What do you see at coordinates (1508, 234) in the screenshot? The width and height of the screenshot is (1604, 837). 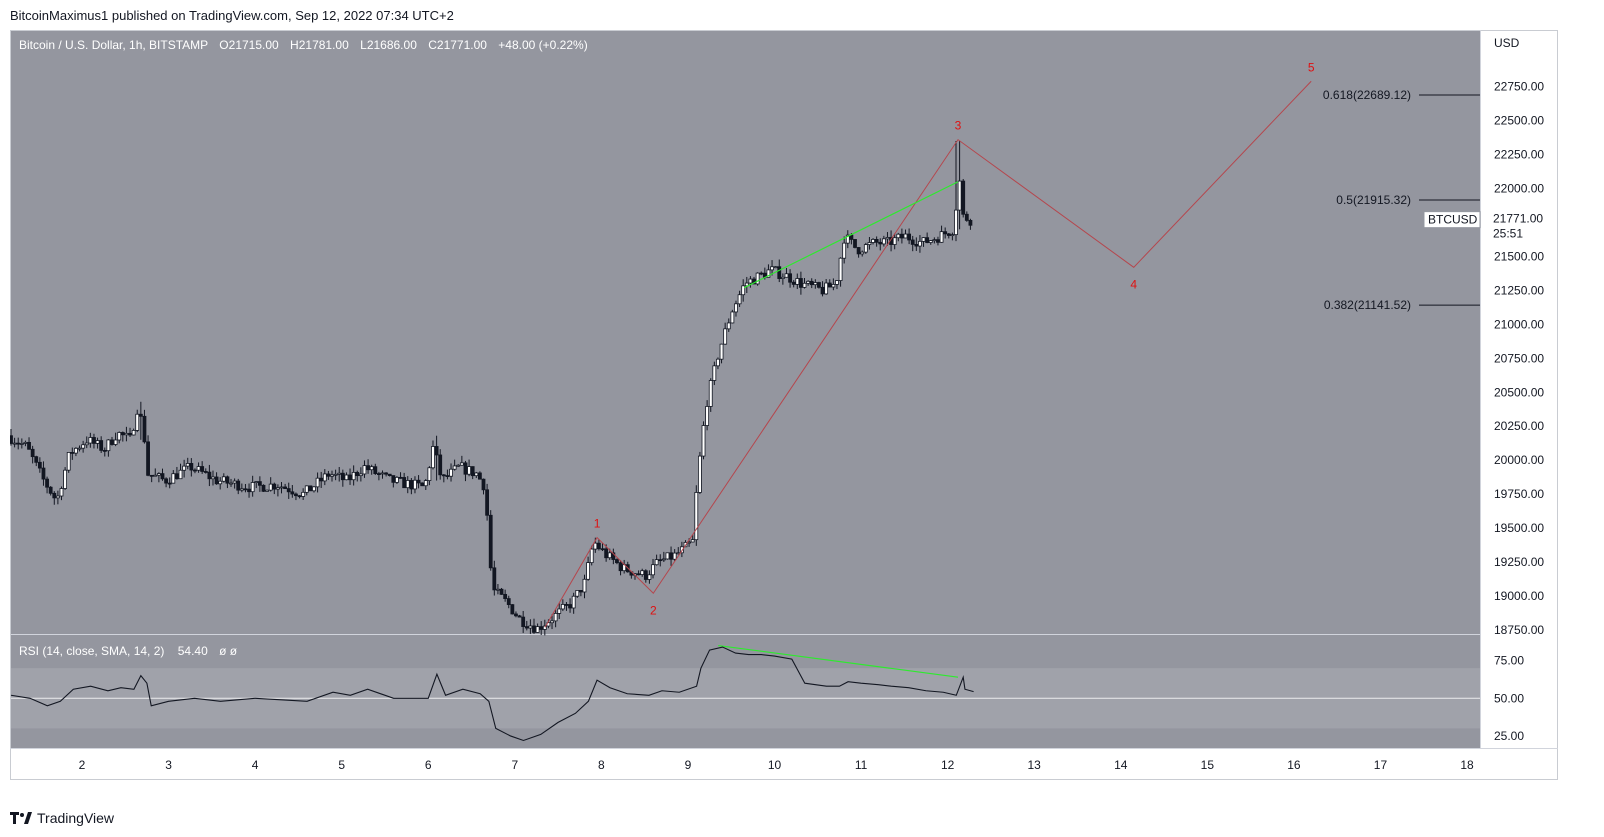 I see `last-price-countdown: 25:51` at bounding box center [1508, 234].